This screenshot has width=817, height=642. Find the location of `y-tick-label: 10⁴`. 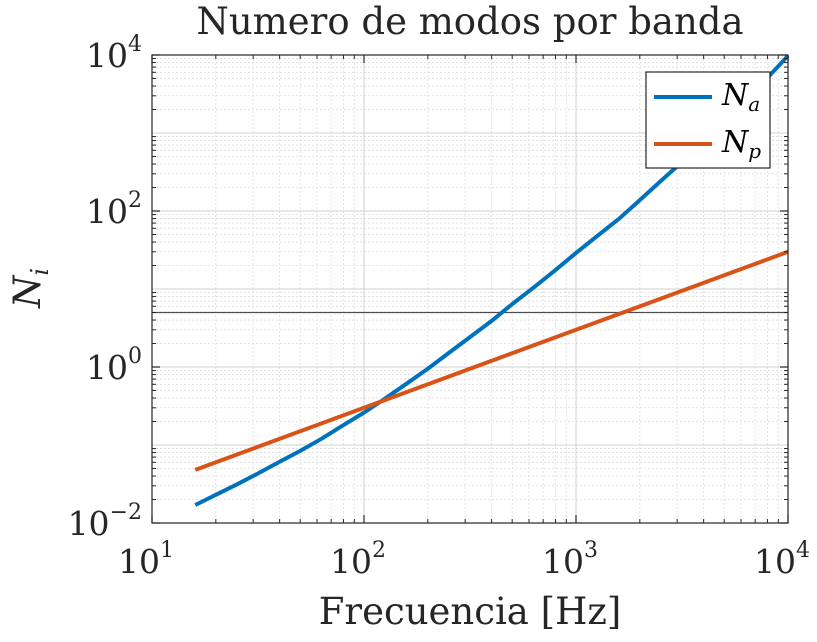

y-tick-label: 10⁴ is located at coordinates (114, 53).